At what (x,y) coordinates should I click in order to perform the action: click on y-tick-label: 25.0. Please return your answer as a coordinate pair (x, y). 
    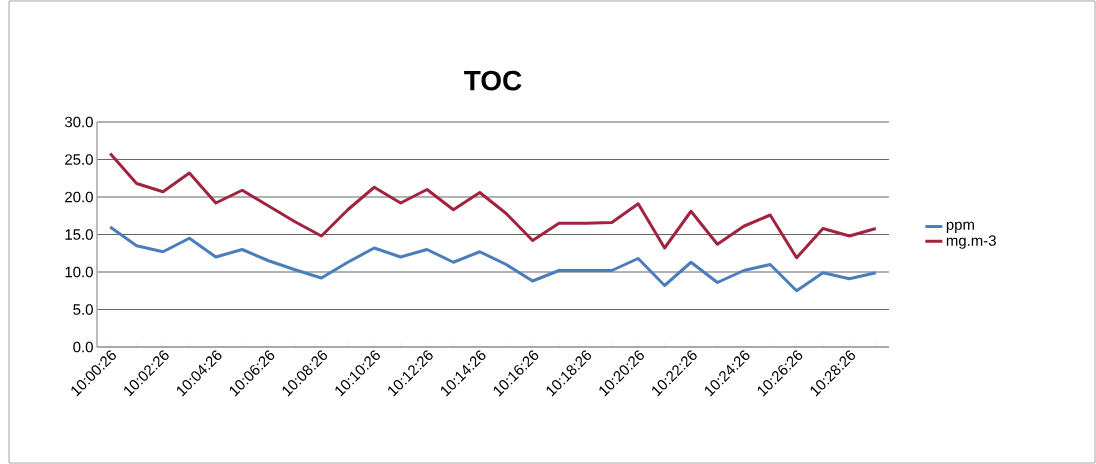
    Looking at the image, I should click on (79, 159).